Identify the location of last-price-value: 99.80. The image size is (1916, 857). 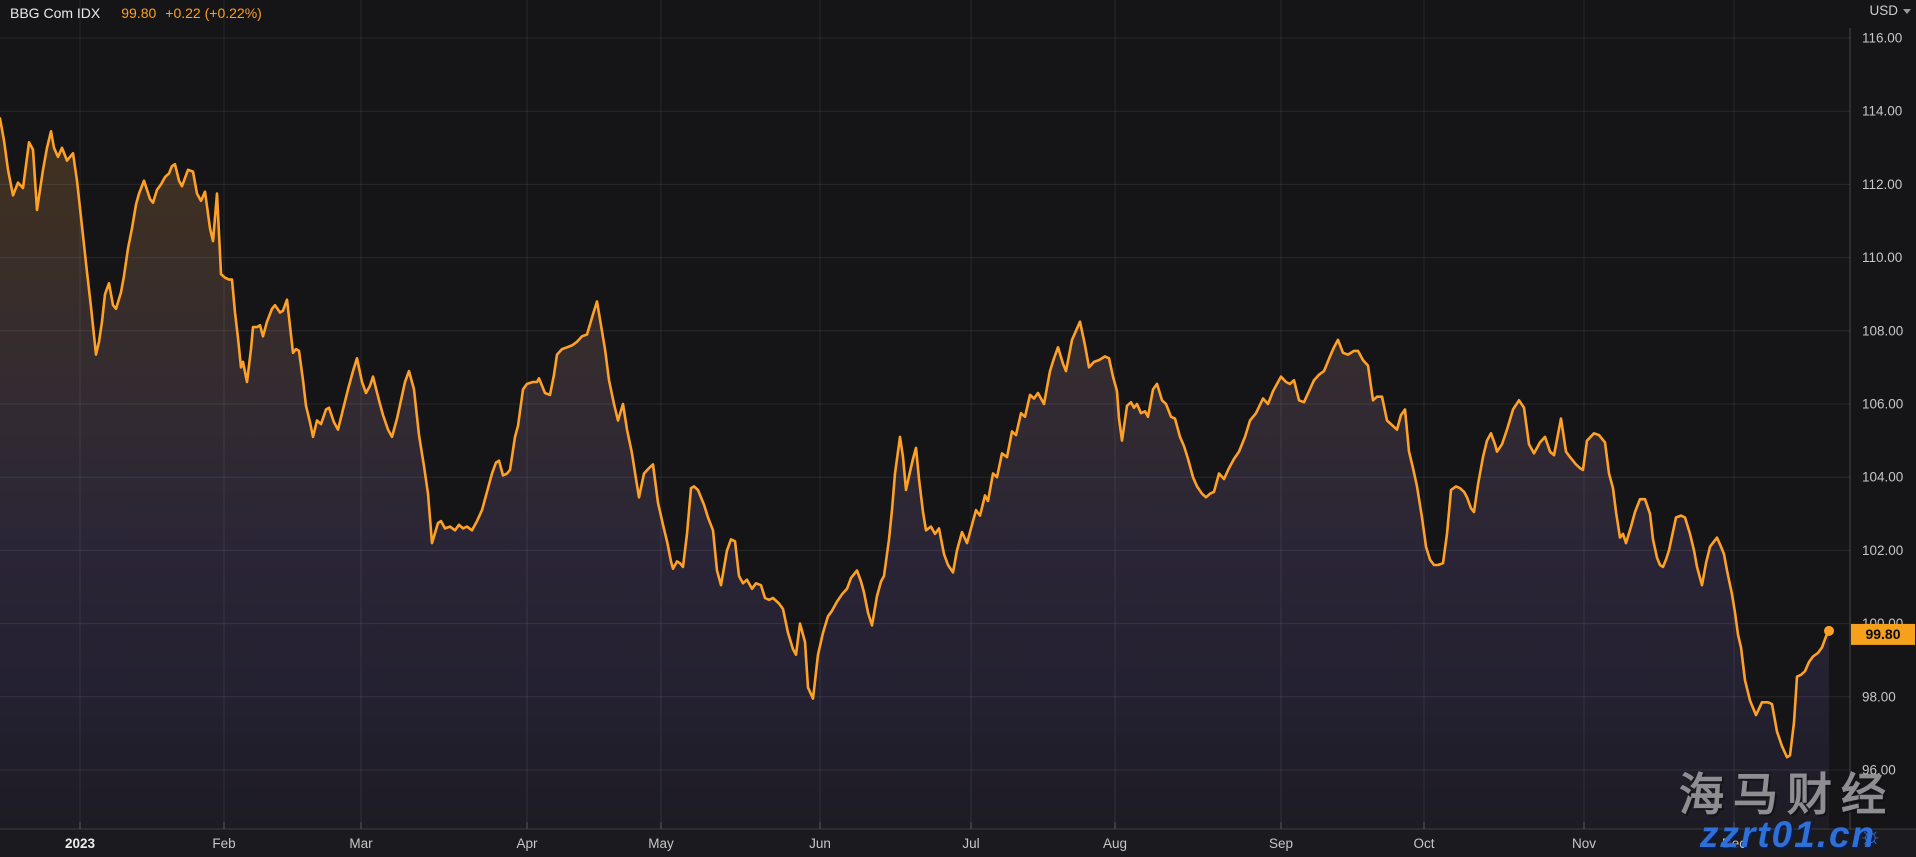
(139, 13).